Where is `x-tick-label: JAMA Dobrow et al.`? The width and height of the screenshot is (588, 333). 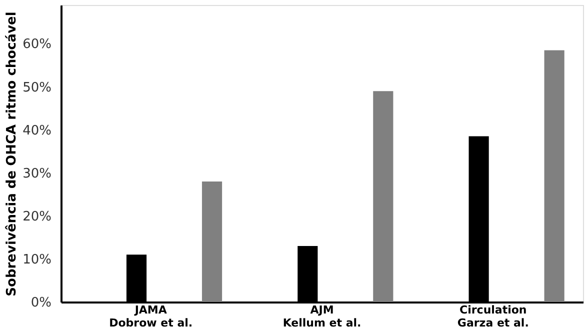
x-tick-label: JAMA Dobrow et al. is located at coordinates (151, 317).